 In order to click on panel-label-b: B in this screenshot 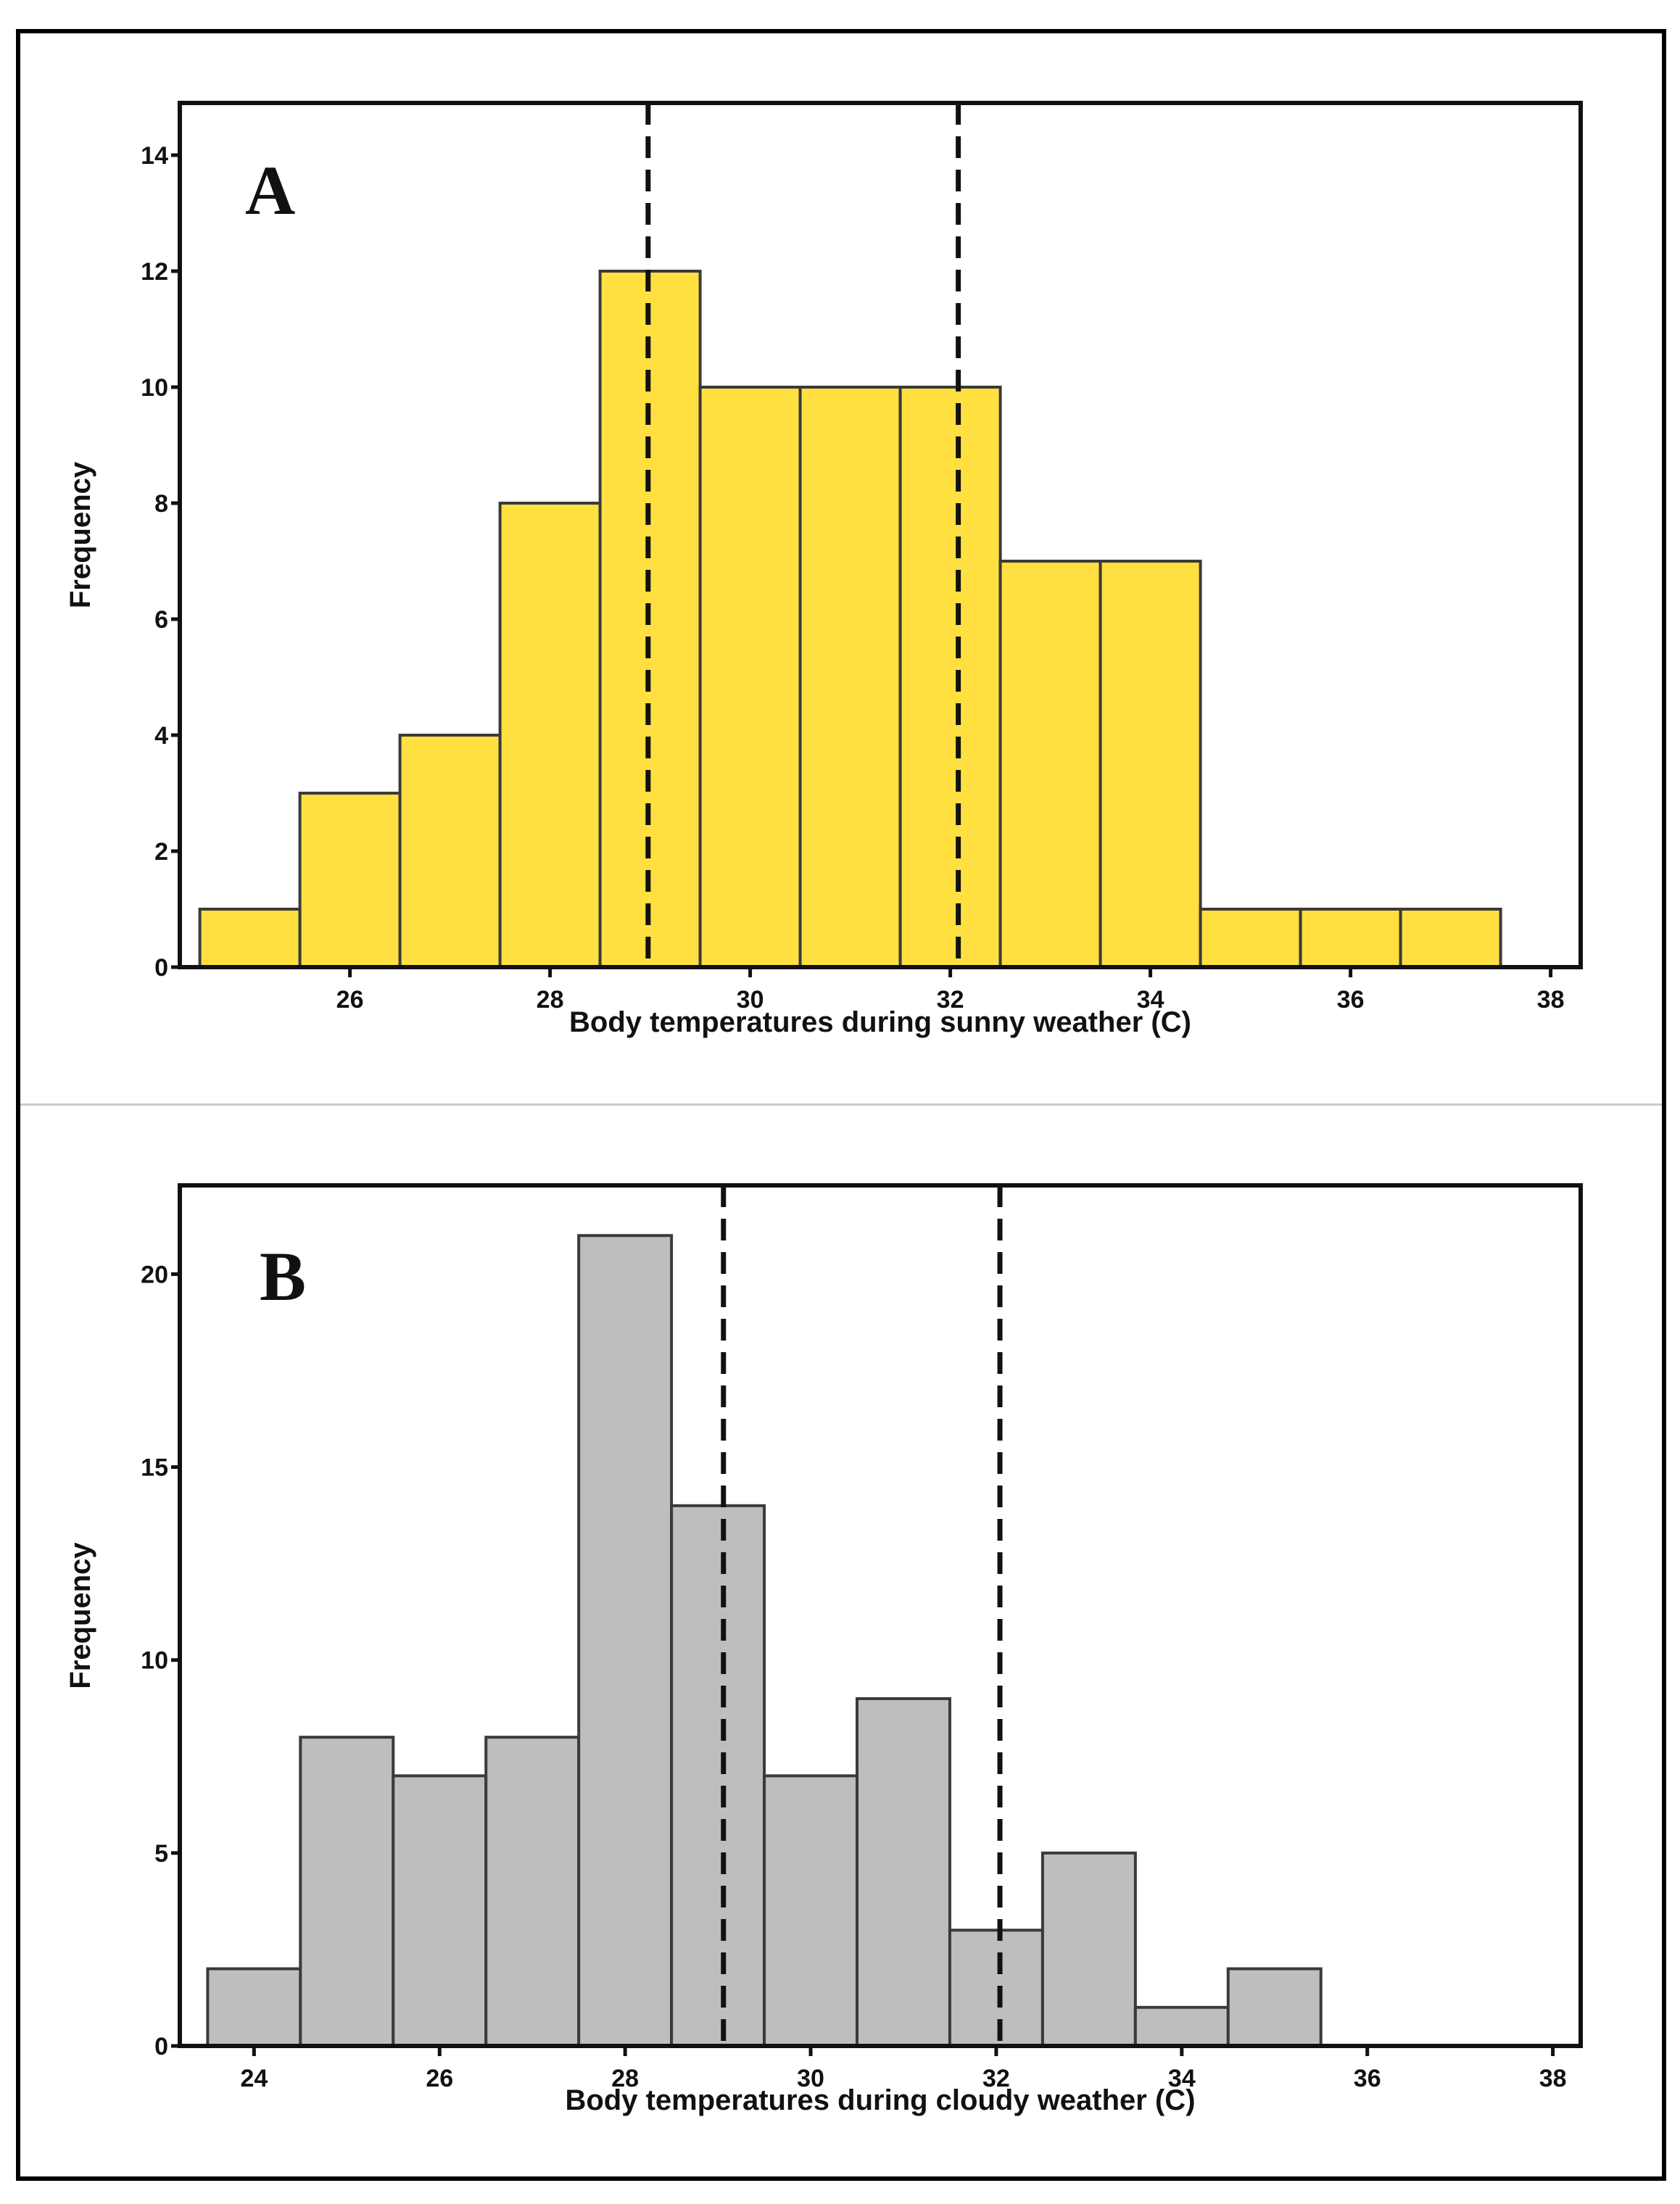, I will do `click(283, 1276)`.